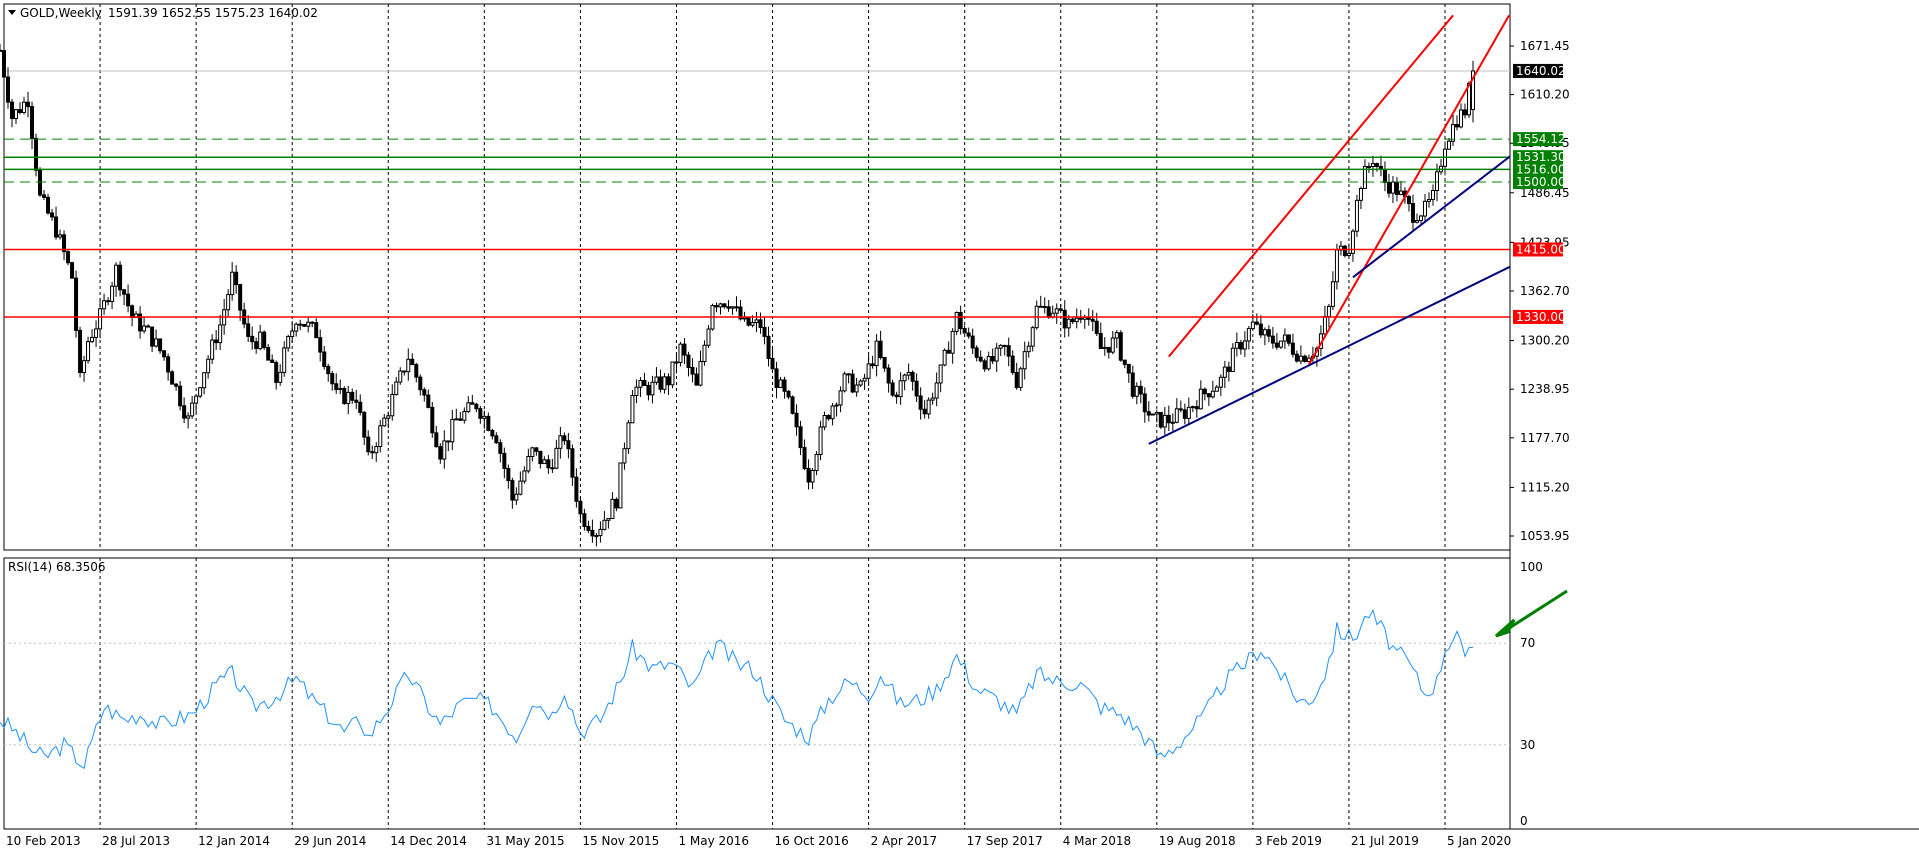 The height and width of the screenshot is (856, 1919). Describe the element at coordinates (1531, 613) in the screenshot. I see `arrow-annotation-icon` at that location.